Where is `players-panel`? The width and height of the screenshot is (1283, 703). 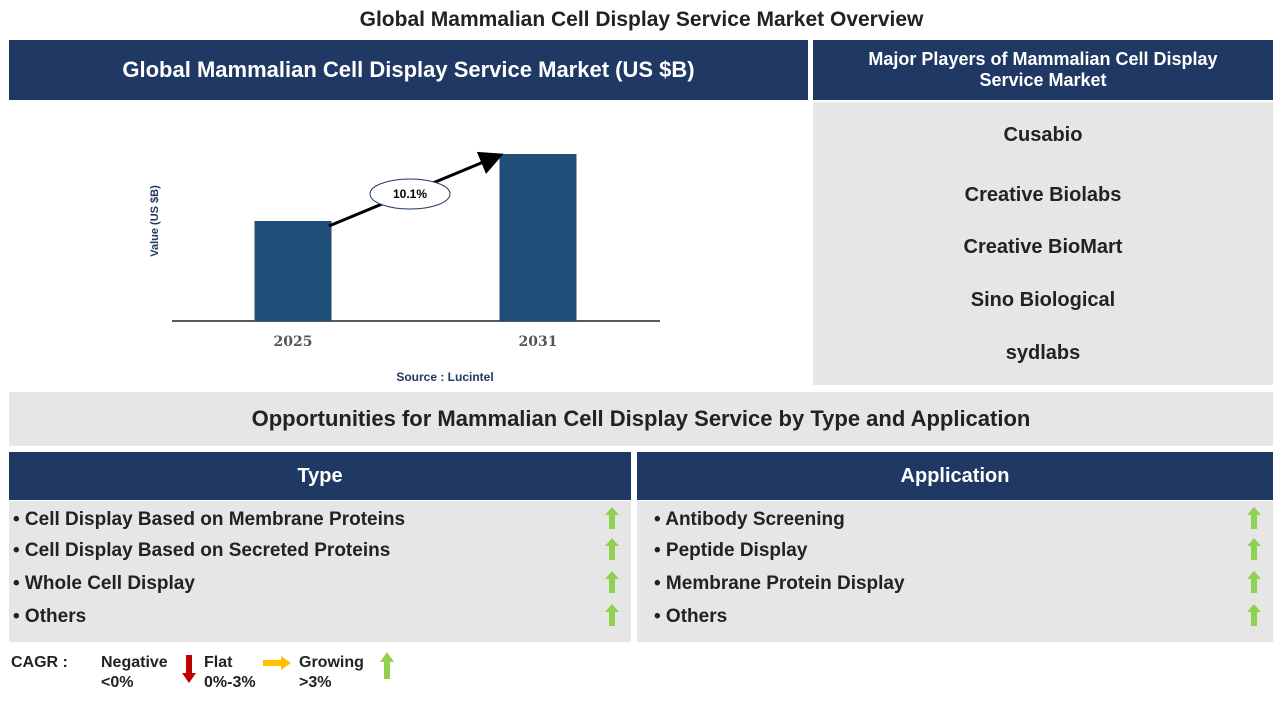 players-panel is located at coordinates (1043, 243).